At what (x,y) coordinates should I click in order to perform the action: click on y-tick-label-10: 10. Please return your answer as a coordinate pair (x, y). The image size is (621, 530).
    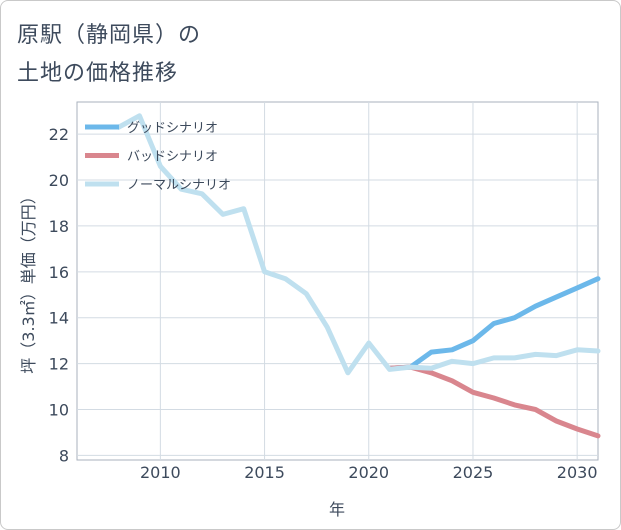
    Looking at the image, I should click on (59, 410).